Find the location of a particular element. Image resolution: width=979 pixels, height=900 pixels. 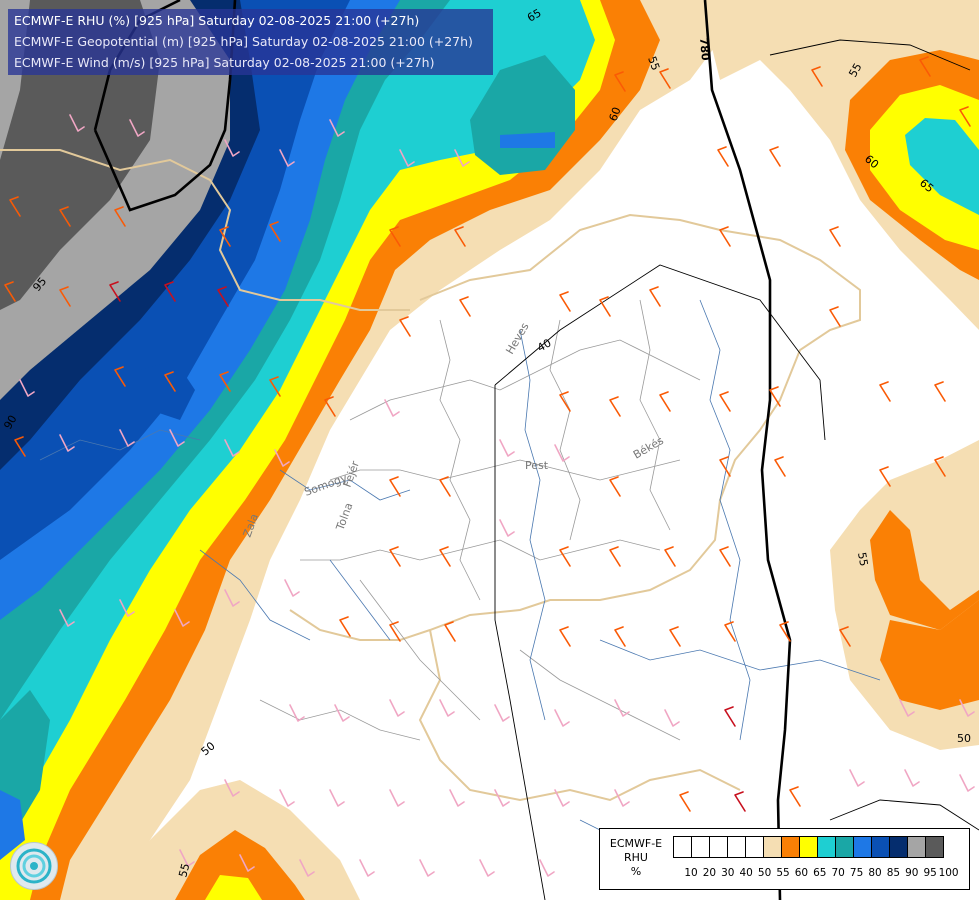

legend-tick-label: 85 is located at coordinates (893, 873).